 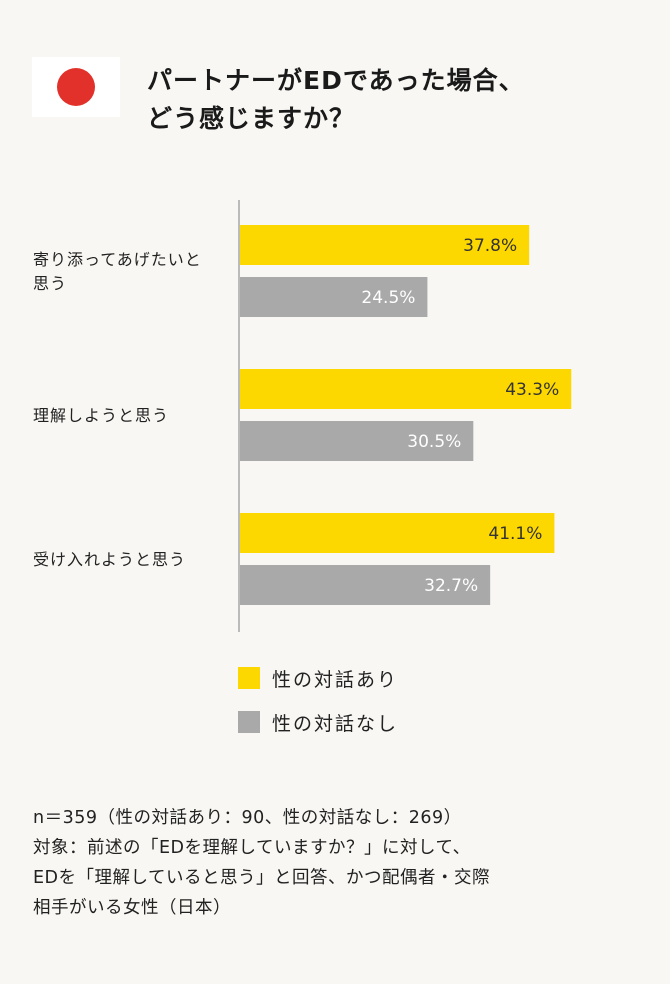 What do you see at coordinates (490, 246) in the screenshot?
I see `bar-value-label: 37.8%` at bounding box center [490, 246].